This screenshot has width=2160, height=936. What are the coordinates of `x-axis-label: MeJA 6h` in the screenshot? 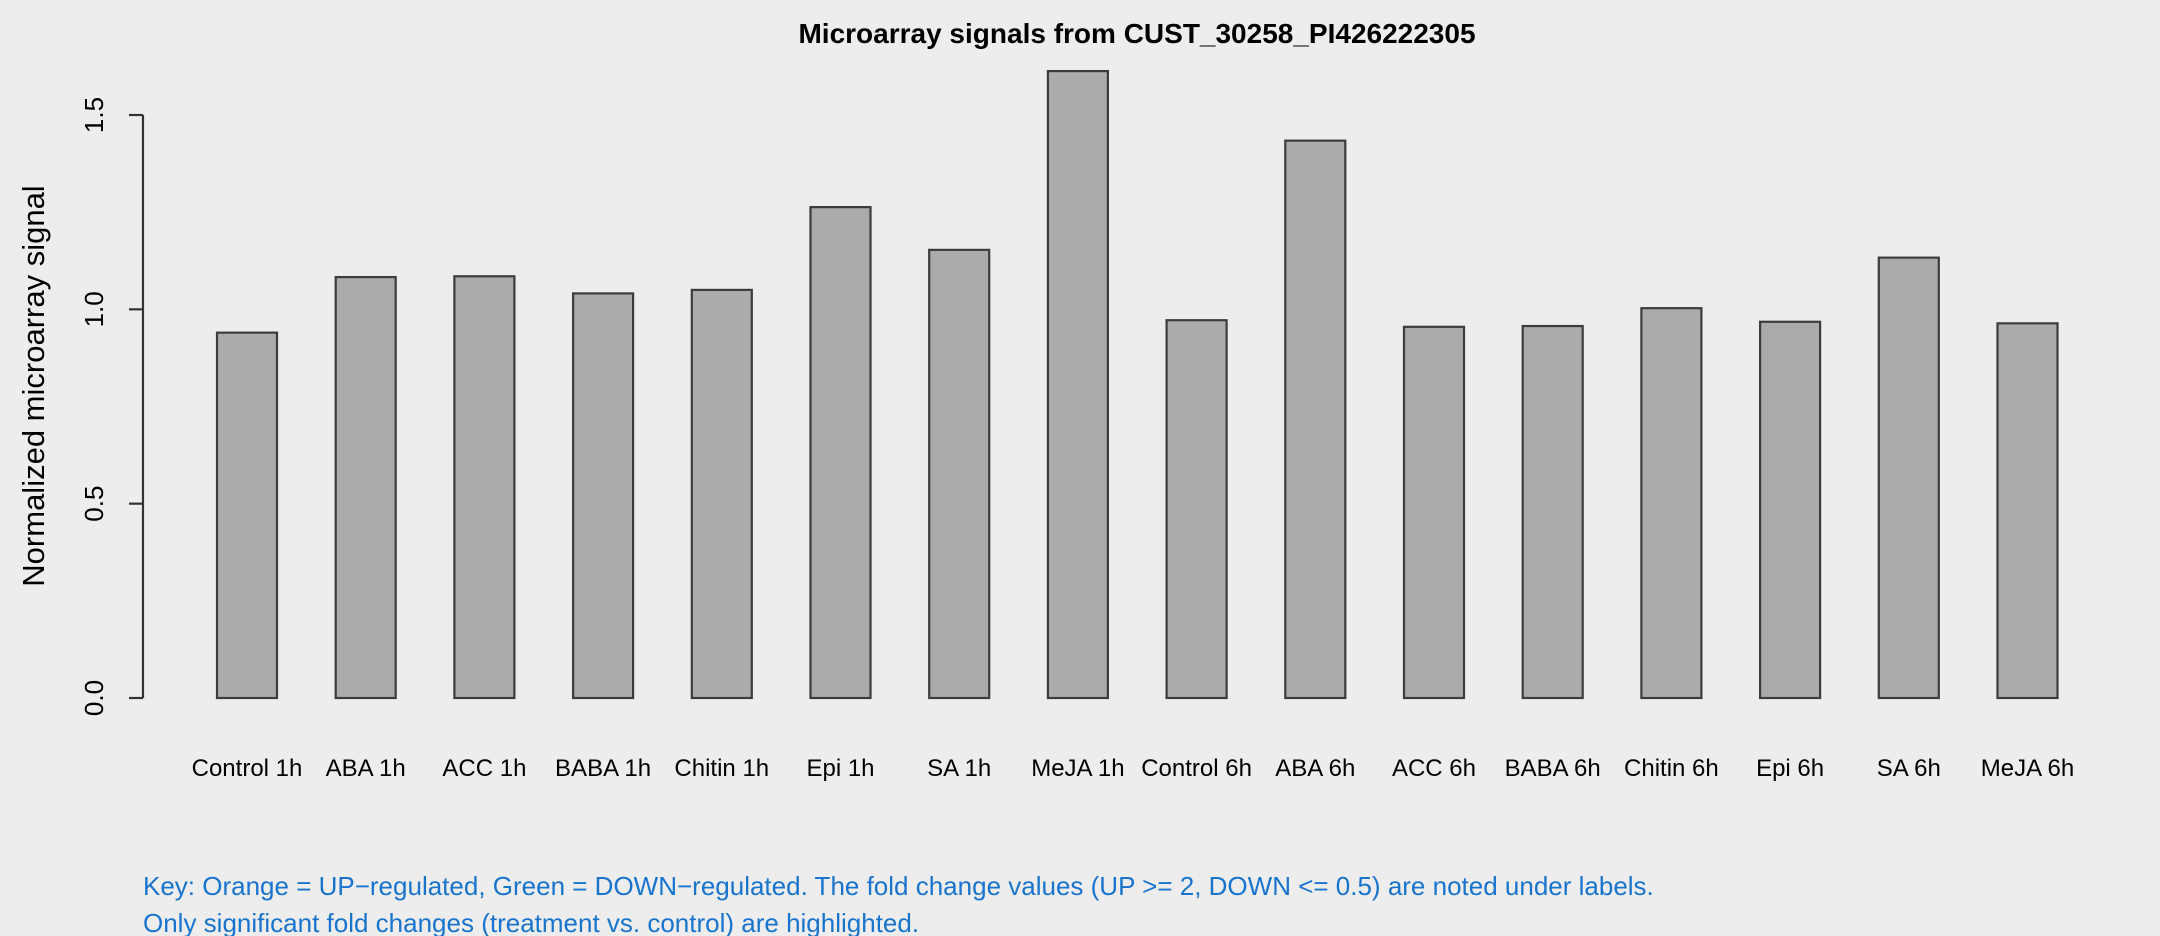 It's located at (2027, 768).